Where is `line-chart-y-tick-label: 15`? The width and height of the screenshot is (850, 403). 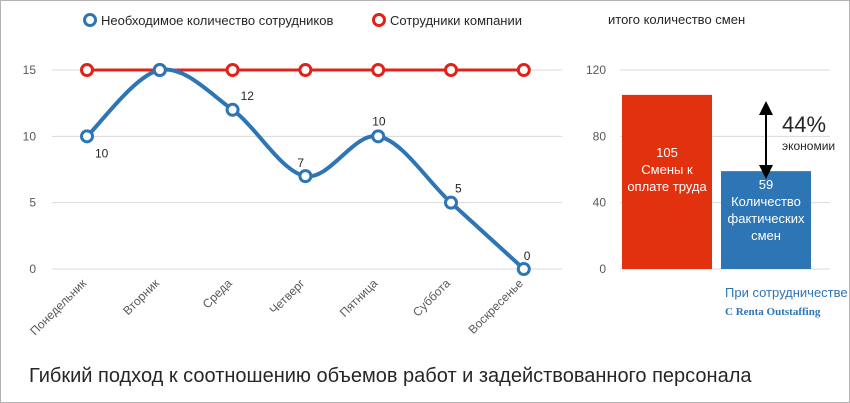
line-chart-y-tick-label: 15 is located at coordinates (30, 70).